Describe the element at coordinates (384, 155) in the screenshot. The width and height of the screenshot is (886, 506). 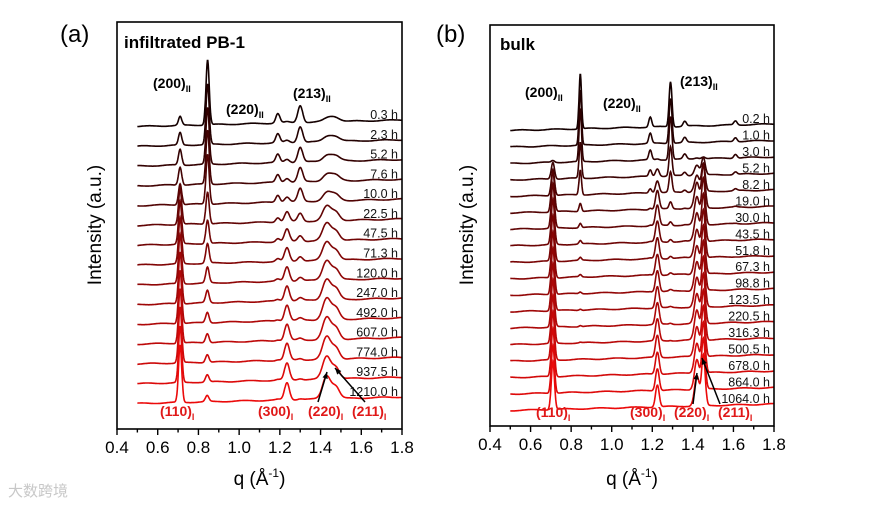
I see `trace-time-label: 5.2 h` at that location.